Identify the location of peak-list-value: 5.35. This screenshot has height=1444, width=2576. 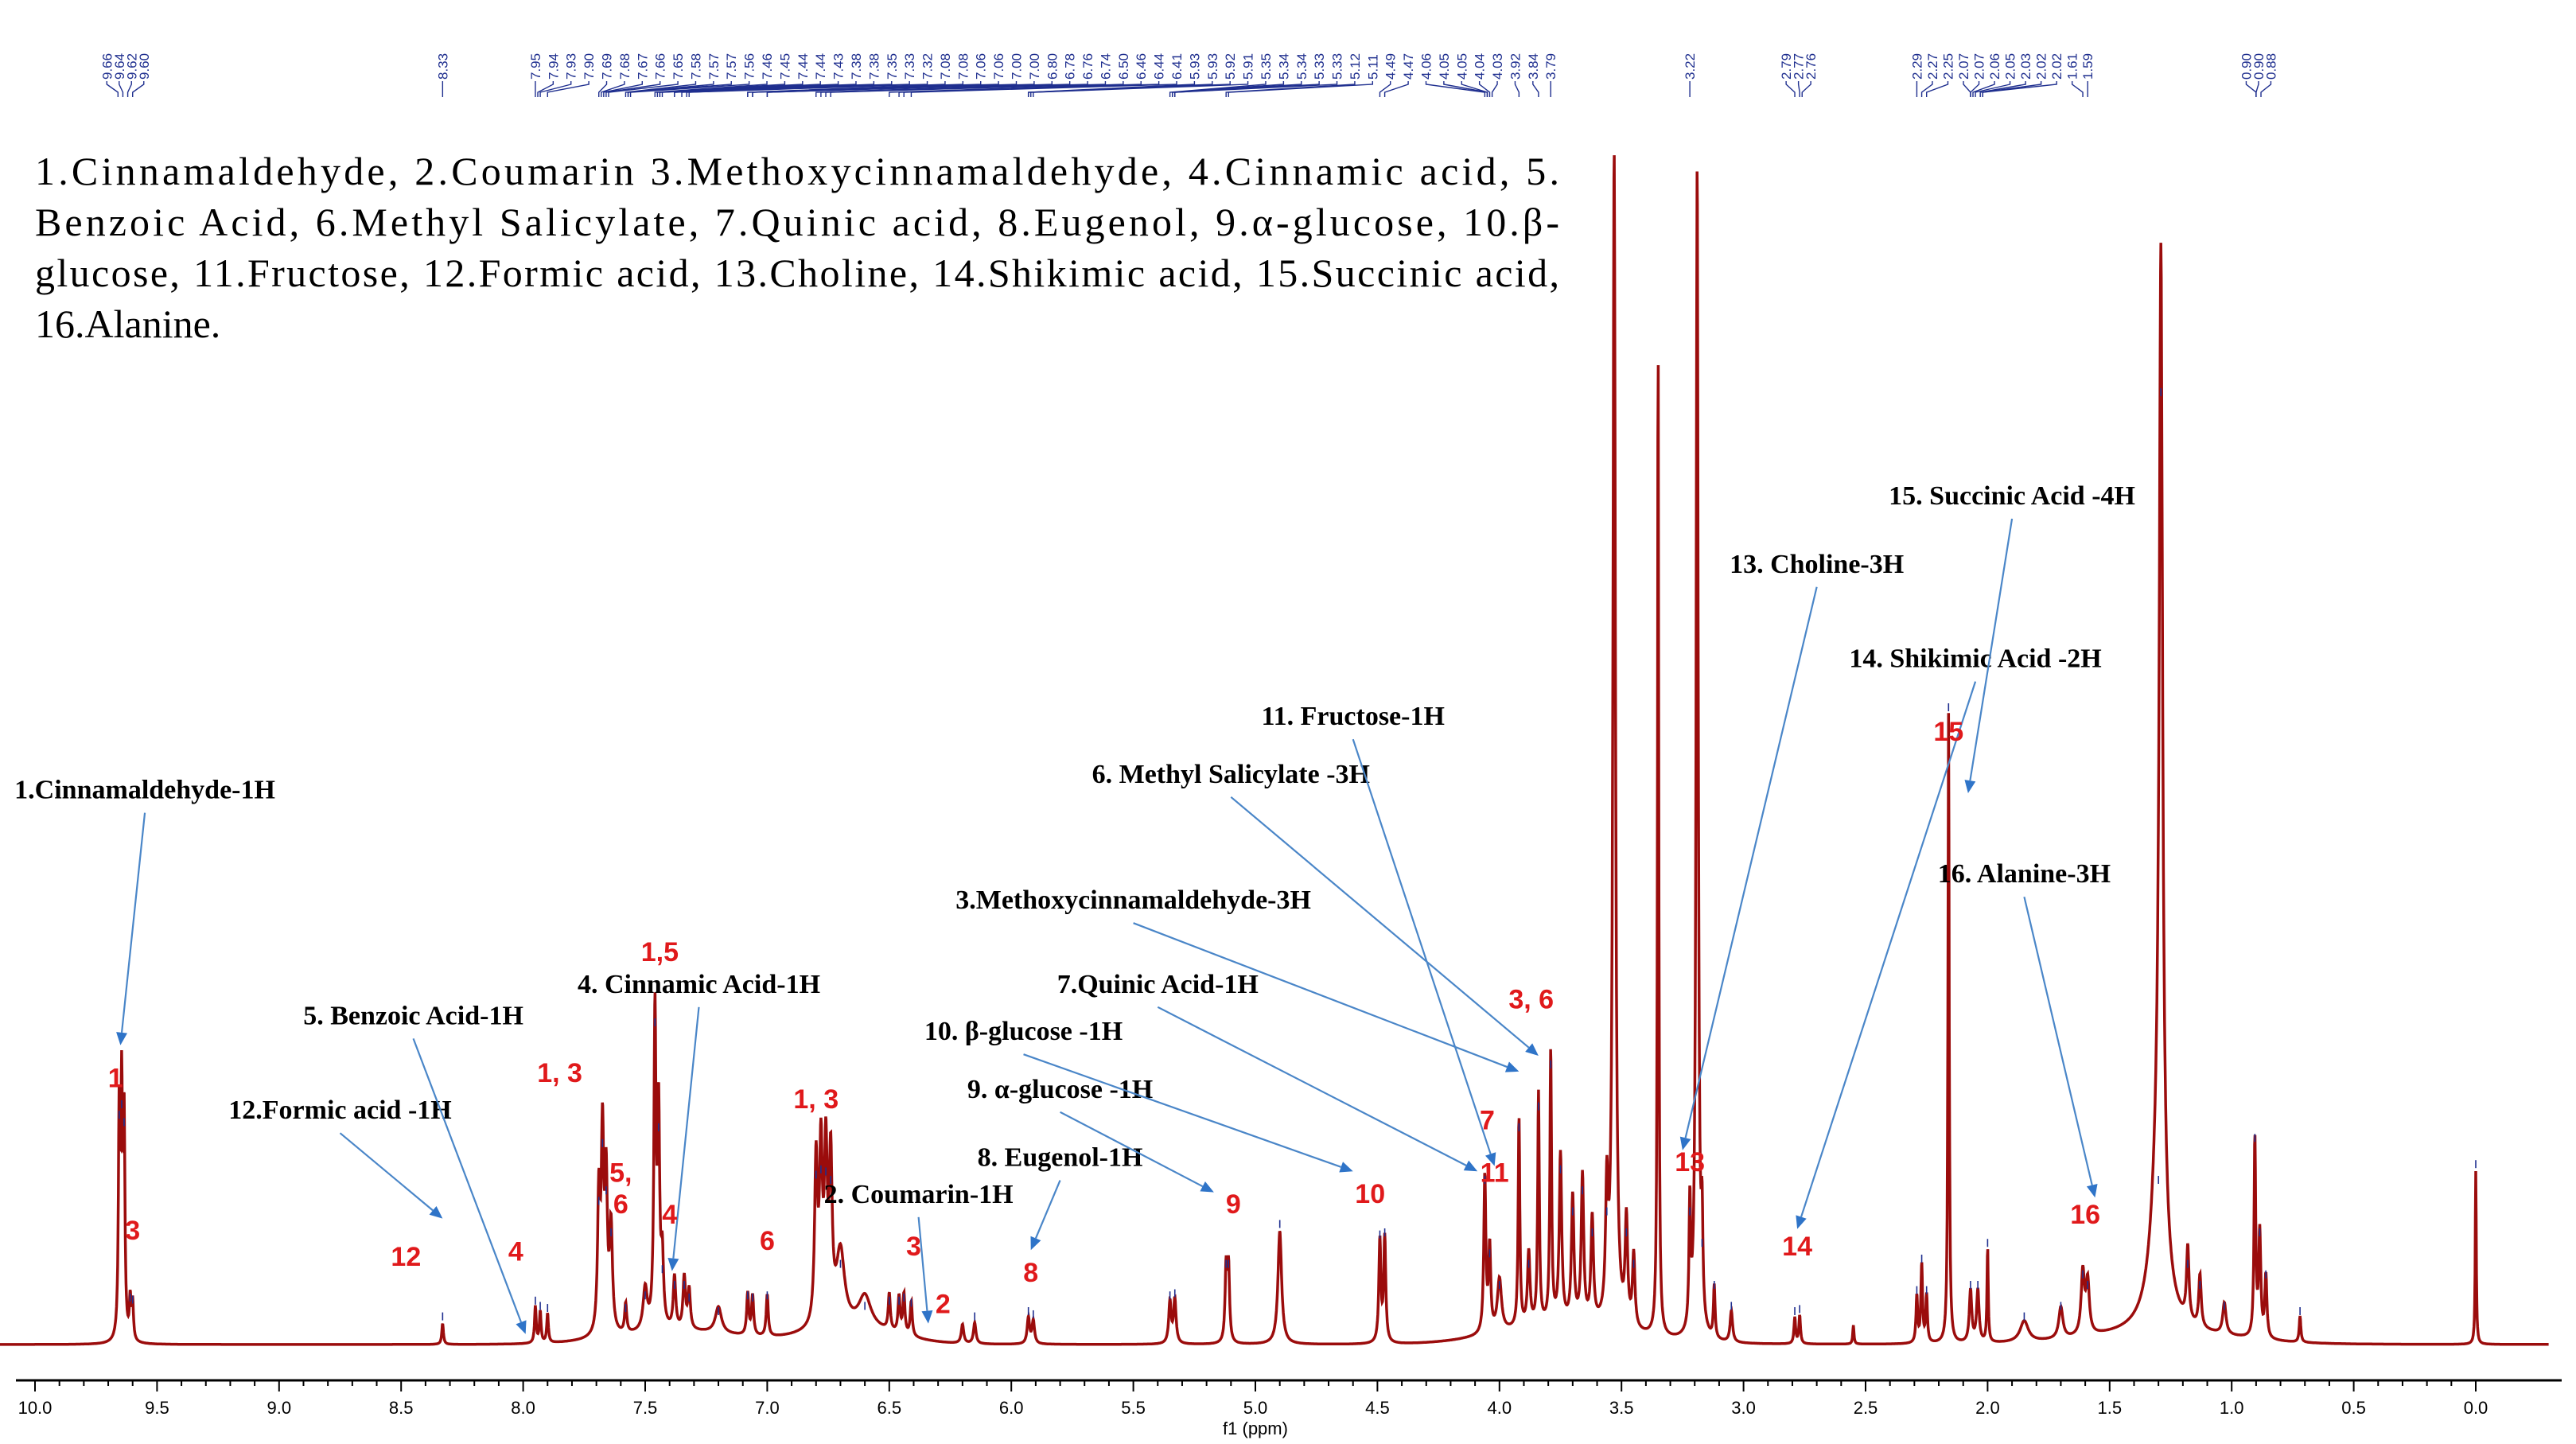
(1267, 66).